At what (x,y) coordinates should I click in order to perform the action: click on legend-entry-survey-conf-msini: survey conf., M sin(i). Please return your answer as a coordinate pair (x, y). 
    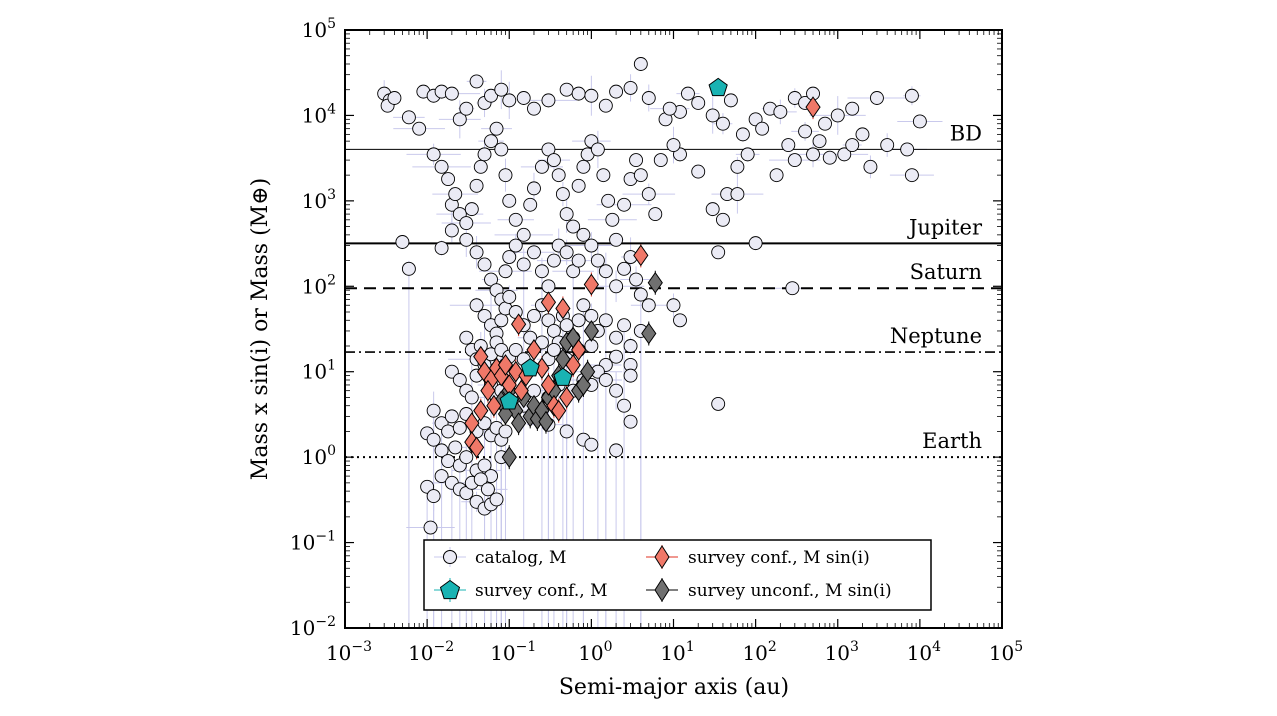
    Looking at the image, I should click on (758, 557).